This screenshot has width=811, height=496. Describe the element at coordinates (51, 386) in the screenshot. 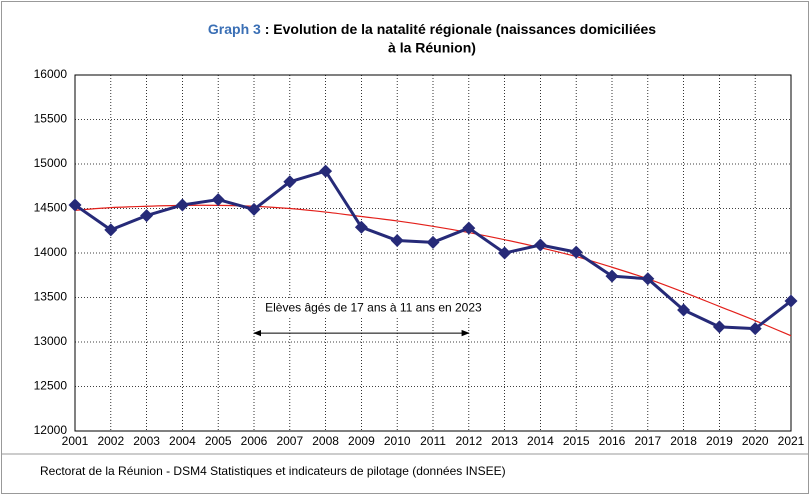

I see `y-tick-label: 12500` at that location.